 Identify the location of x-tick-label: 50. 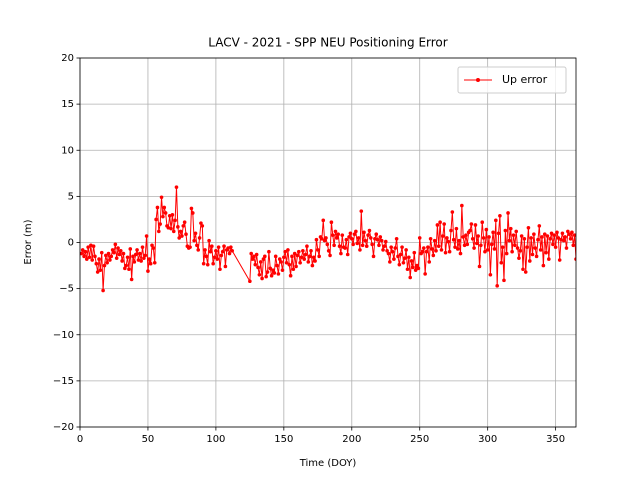
(148, 439).